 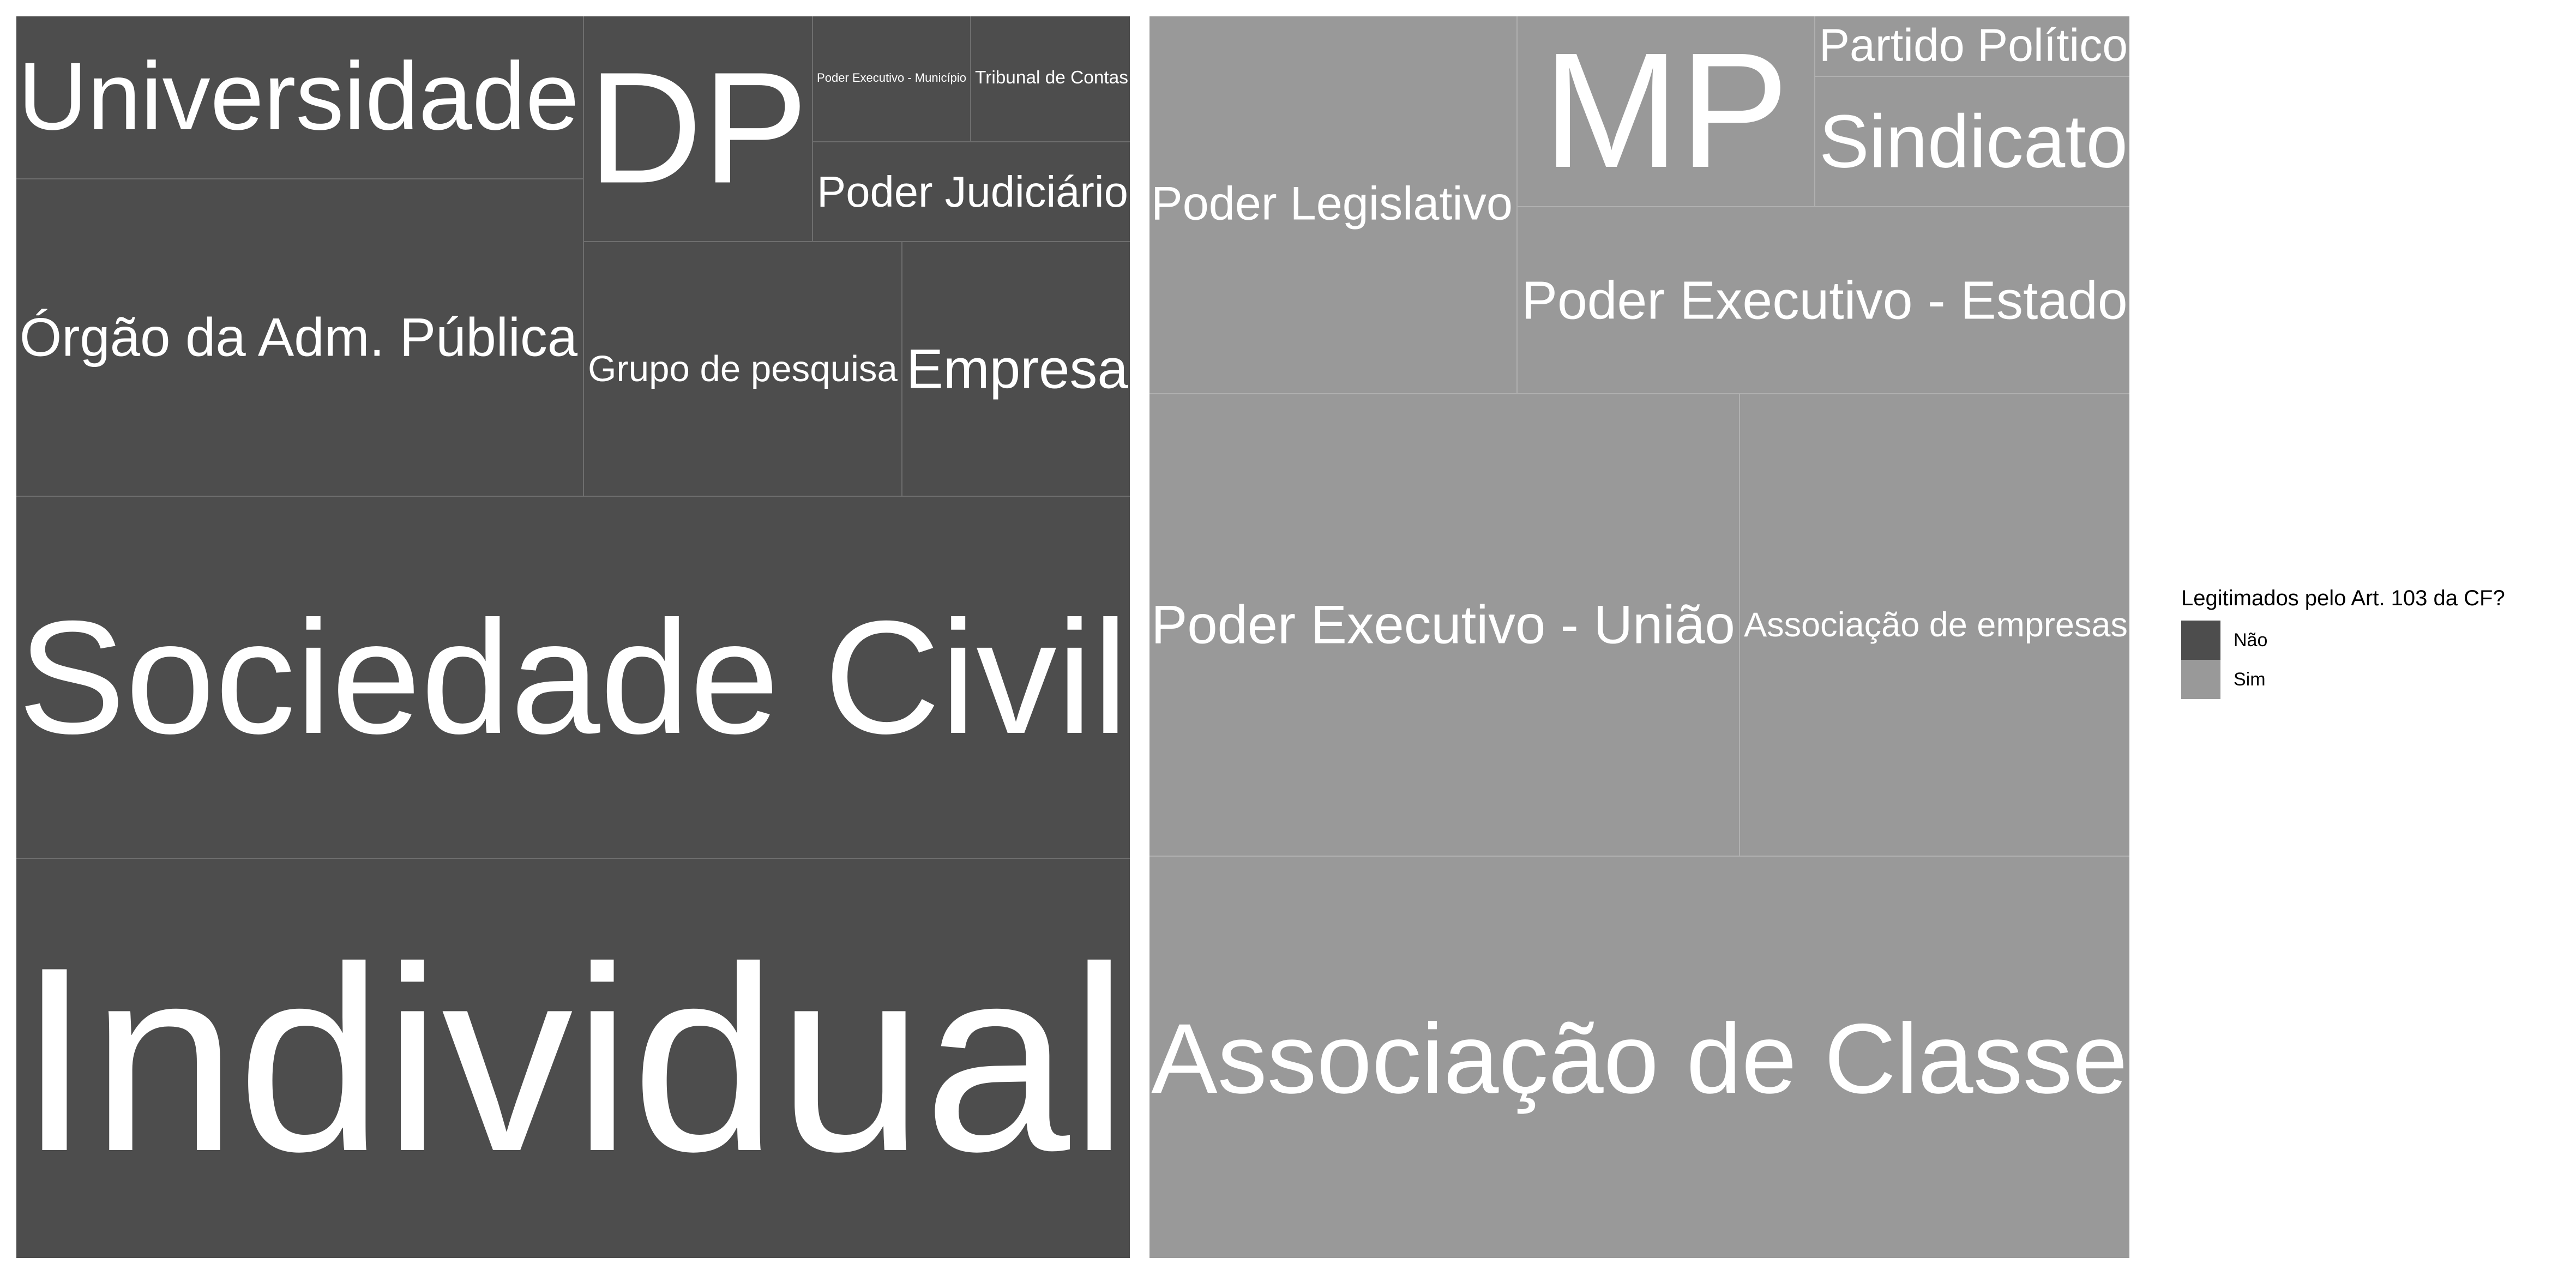 I want to click on tile-label-associacao-de-empresas: Associação de empresas, so click(x=1936, y=625).